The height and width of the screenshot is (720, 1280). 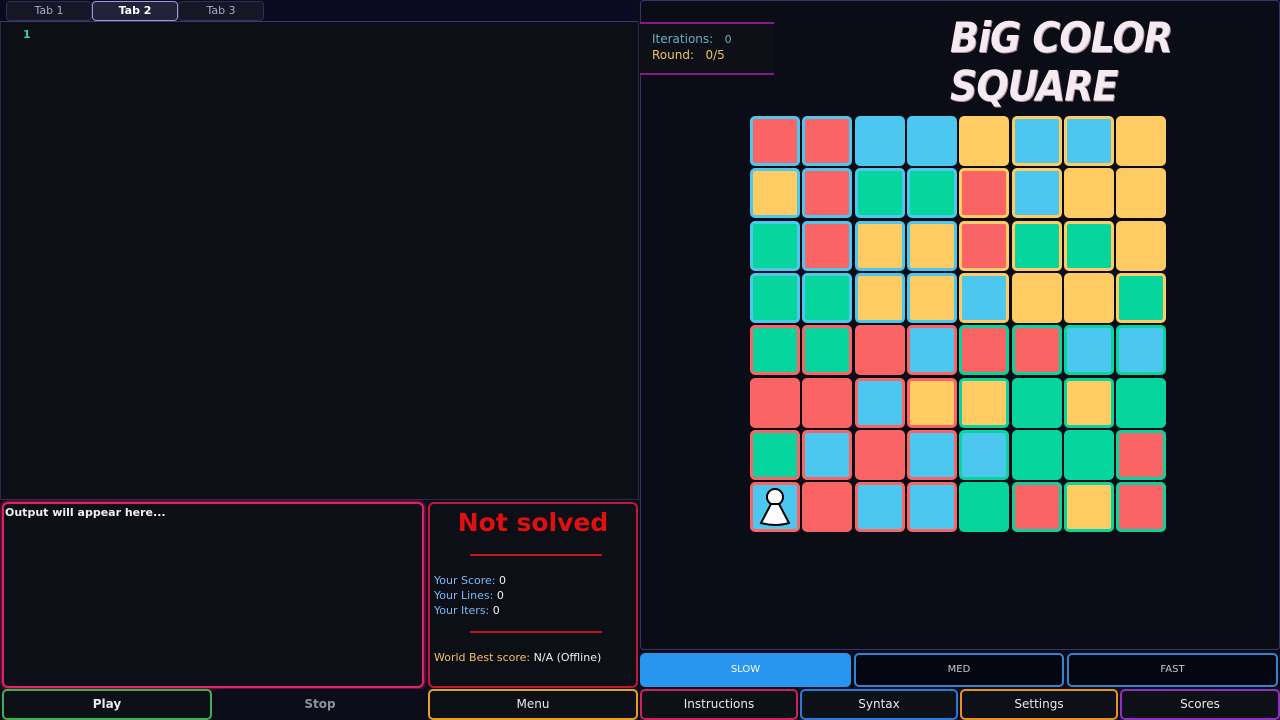 I want to click on world-best-label: World Best score:, so click(x=482, y=657).